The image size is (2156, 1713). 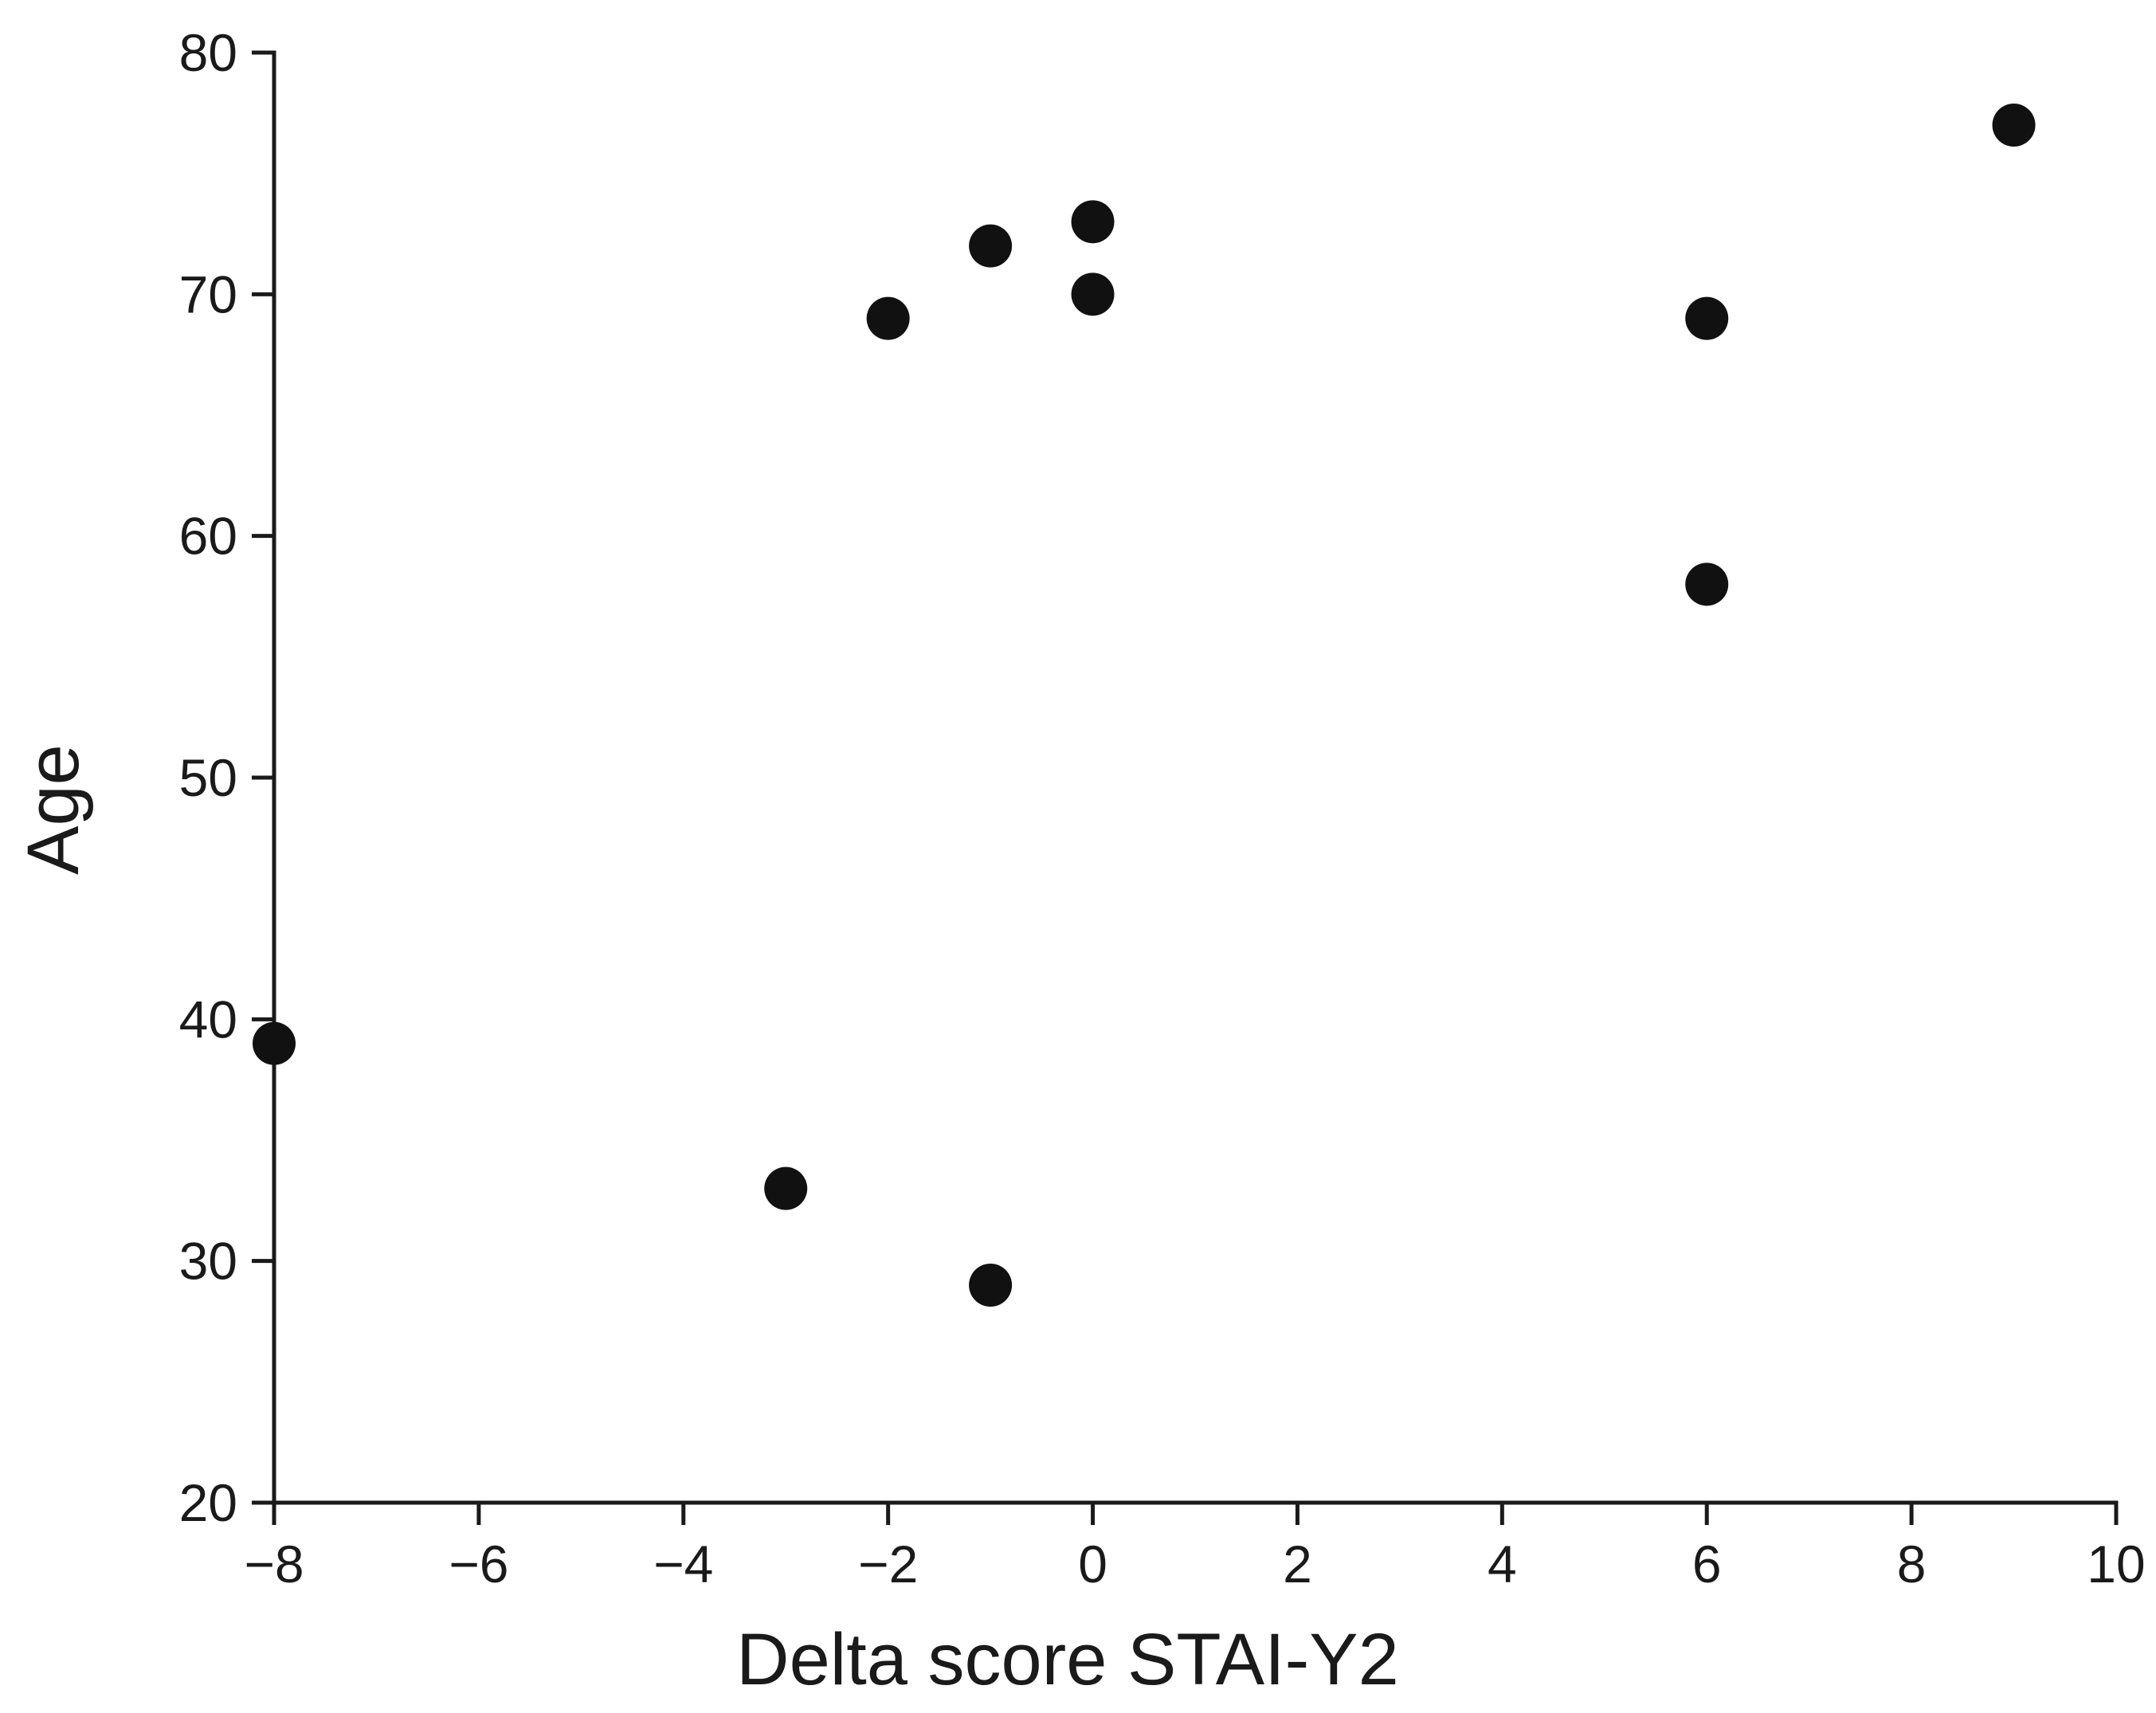 I want to click on y-tick-label: 40, so click(x=208, y=1019).